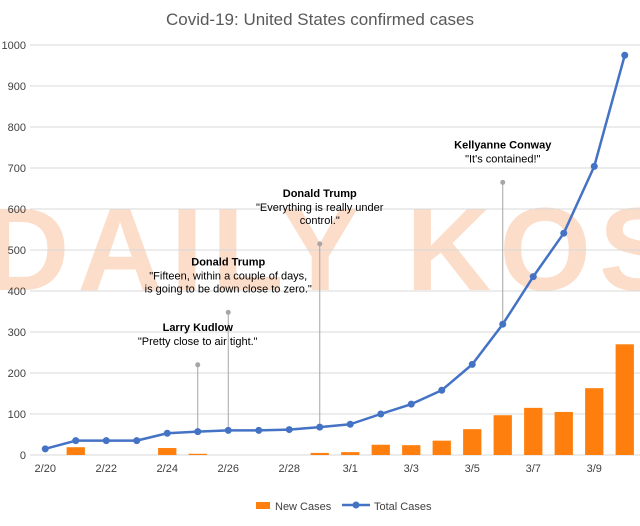 Image resolution: width=640 pixels, height=526 pixels. What do you see at coordinates (403, 507) in the screenshot?
I see `legend-label-total-cases: Total Cases` at bounding box center [403, 507].